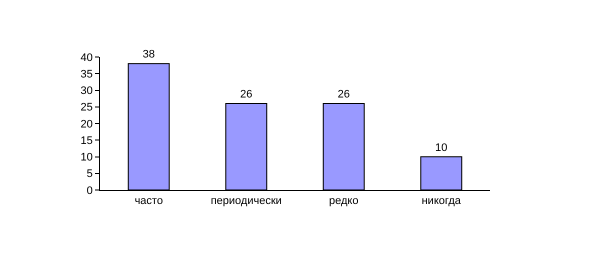  I want to click on x-tick-label: редко, so click(343, 201).